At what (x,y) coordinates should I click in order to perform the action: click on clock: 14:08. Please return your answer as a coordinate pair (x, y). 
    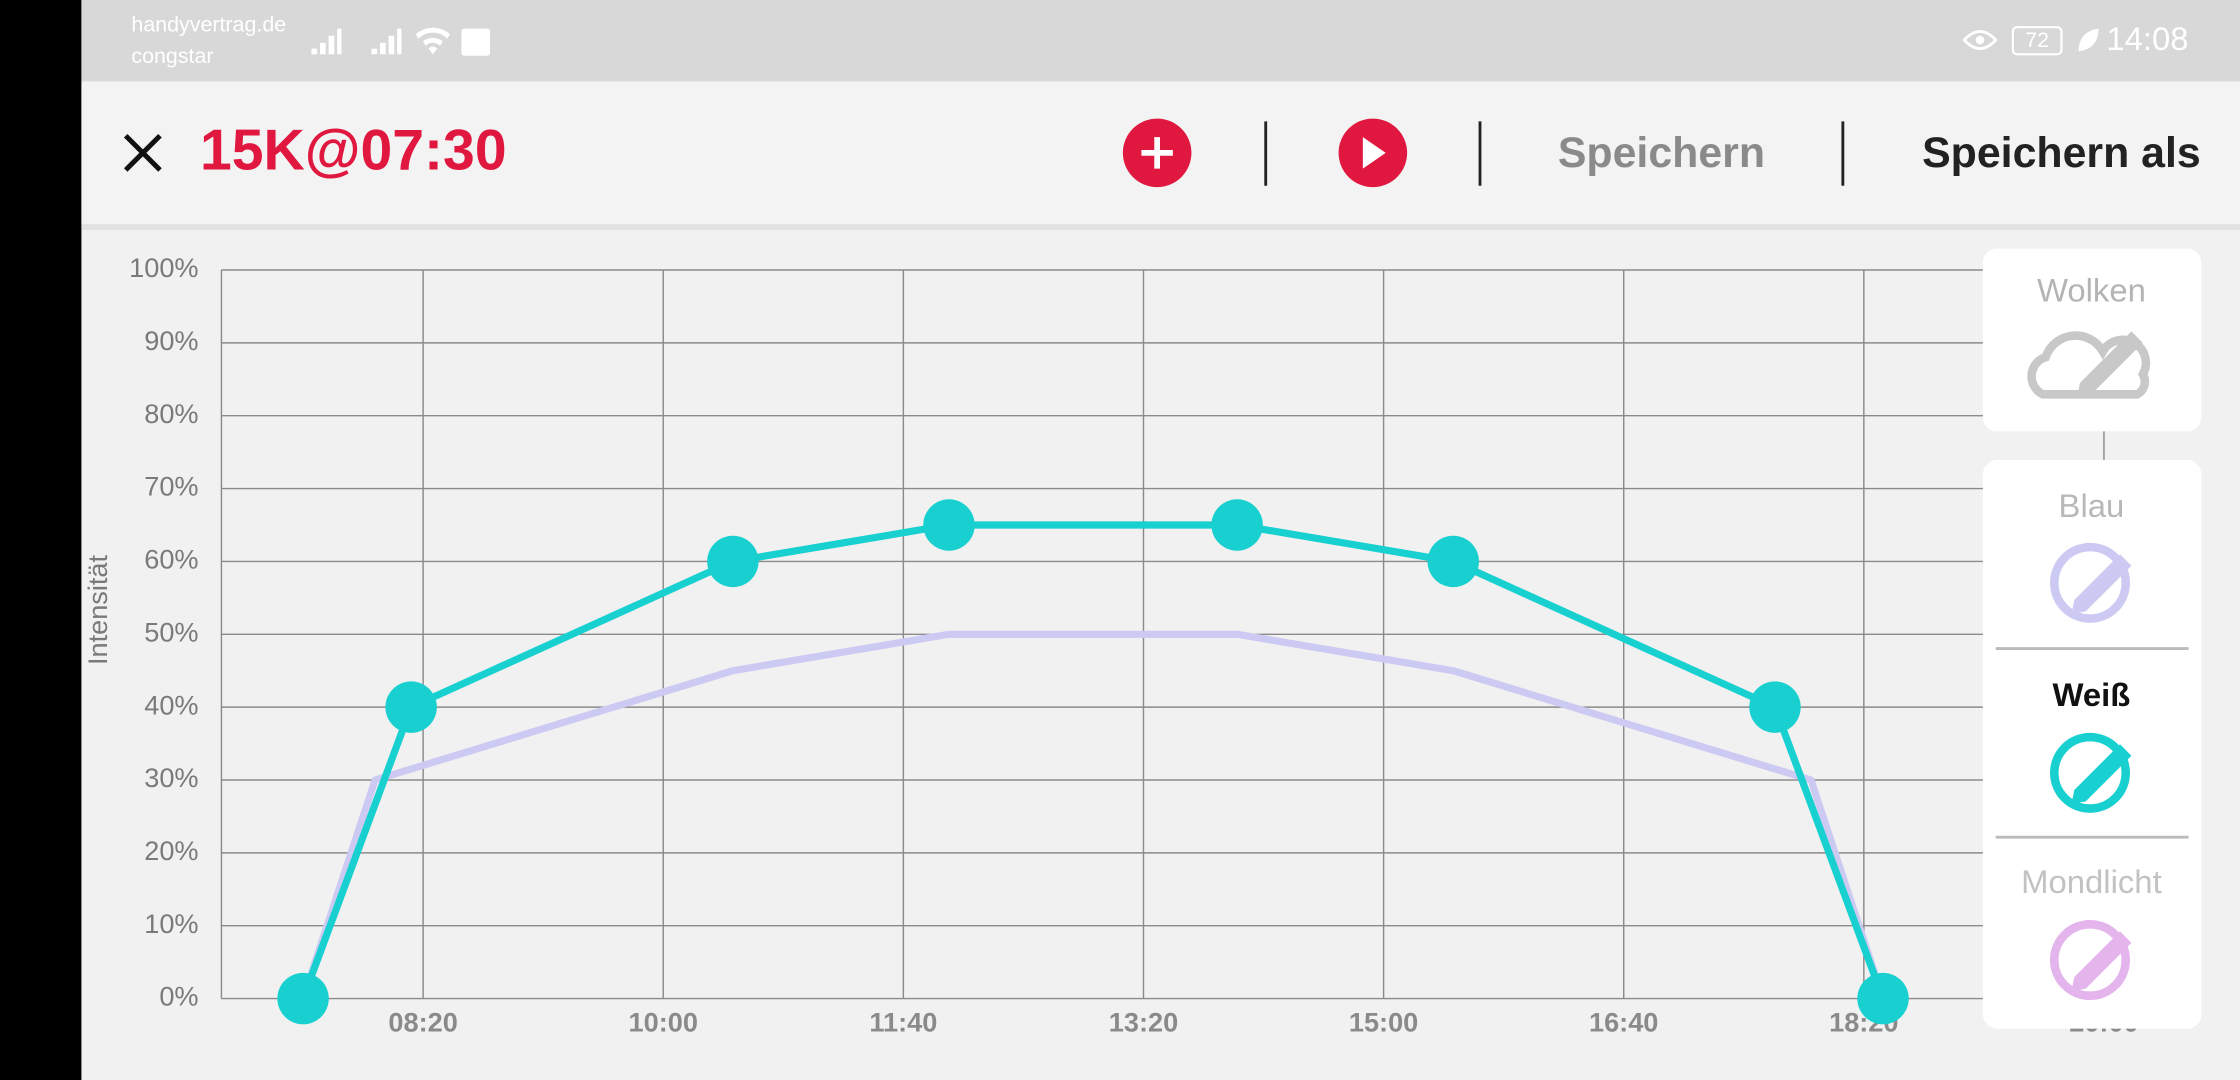
    Looking at the image, I should click on (2147, 38).